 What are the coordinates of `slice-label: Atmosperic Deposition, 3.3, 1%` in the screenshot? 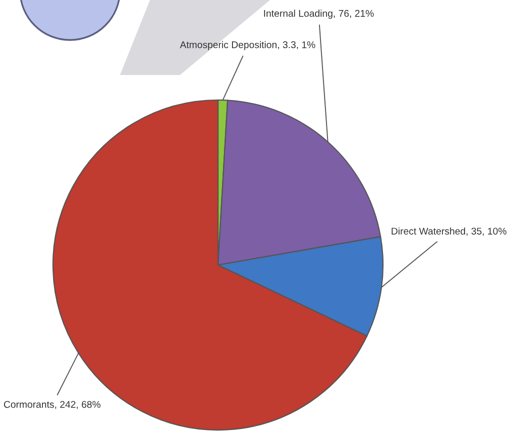 It's located at (248, 45).